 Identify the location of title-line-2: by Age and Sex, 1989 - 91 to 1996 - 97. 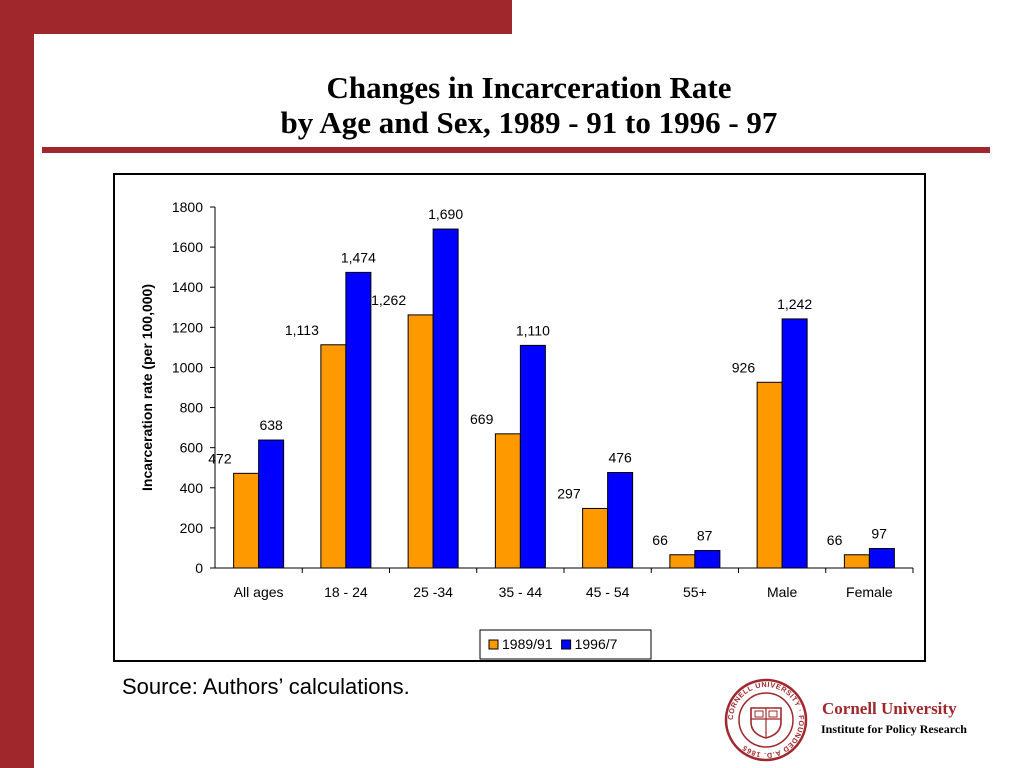
(529, 122).